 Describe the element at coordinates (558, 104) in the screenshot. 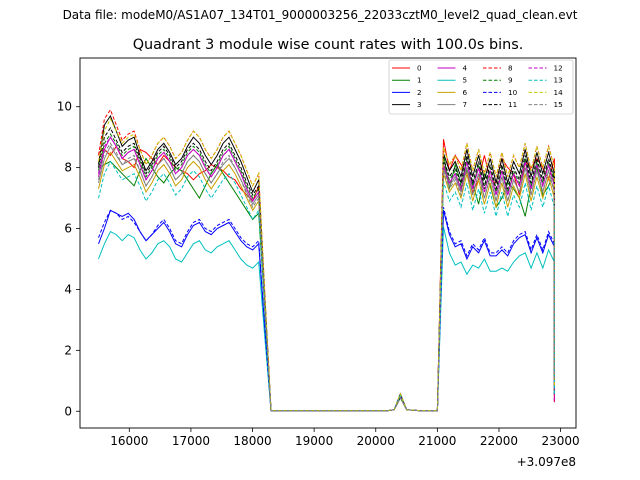

I see `legend-label-15: 15` at that location.